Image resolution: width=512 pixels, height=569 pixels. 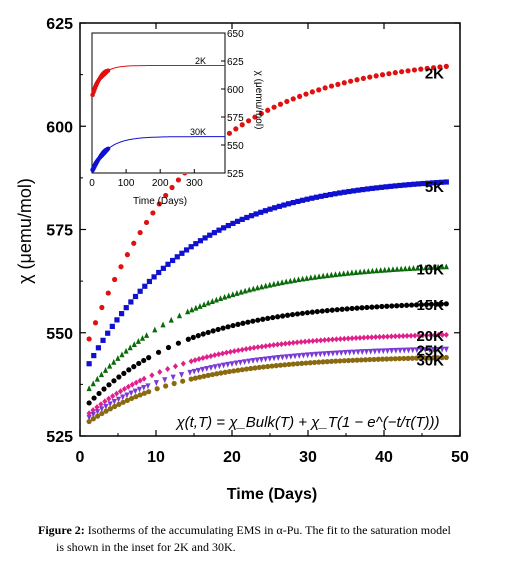 I want to click on inset-y-tick-label: 650, so click(x=235, y=34).